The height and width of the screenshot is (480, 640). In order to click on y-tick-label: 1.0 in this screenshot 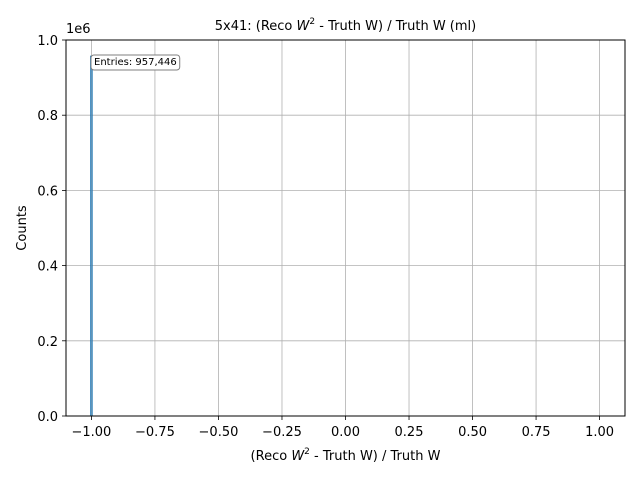, I will do `click(47, 41)`.